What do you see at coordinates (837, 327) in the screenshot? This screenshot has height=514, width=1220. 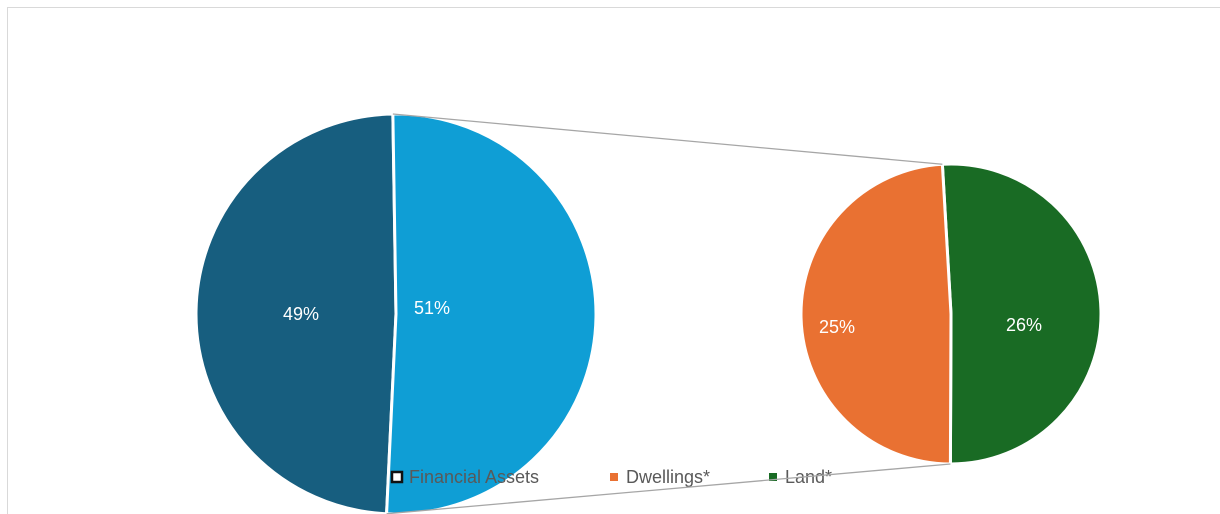 I see `data-label: 25%` at bounding box center [837, 327].